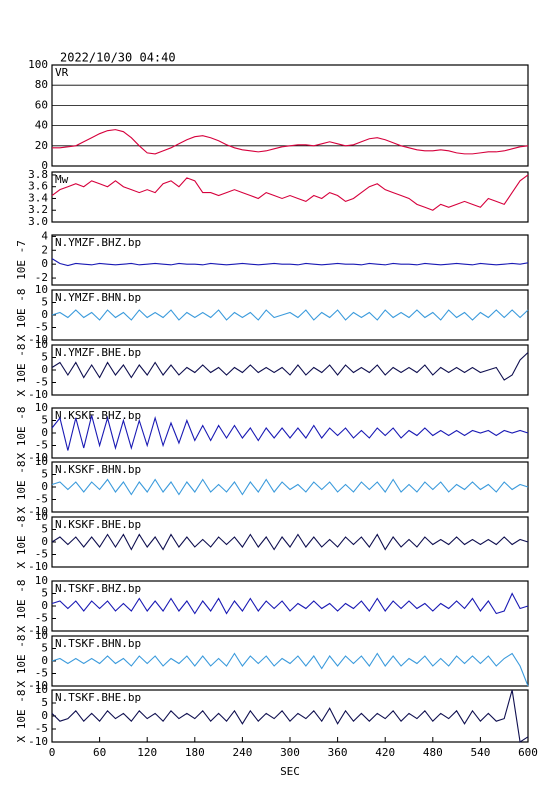  I want to click on x-tick-label: 0, so click(52, 752).